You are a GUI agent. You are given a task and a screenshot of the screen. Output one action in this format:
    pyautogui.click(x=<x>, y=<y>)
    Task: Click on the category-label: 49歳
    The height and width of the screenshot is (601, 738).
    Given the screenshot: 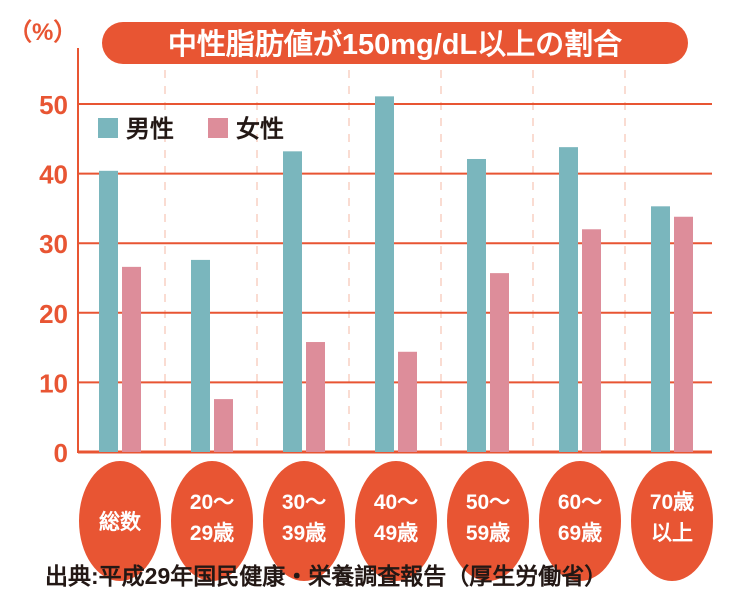 What is the action you would take?
    pyautogui.click(x=396, y=533)
    